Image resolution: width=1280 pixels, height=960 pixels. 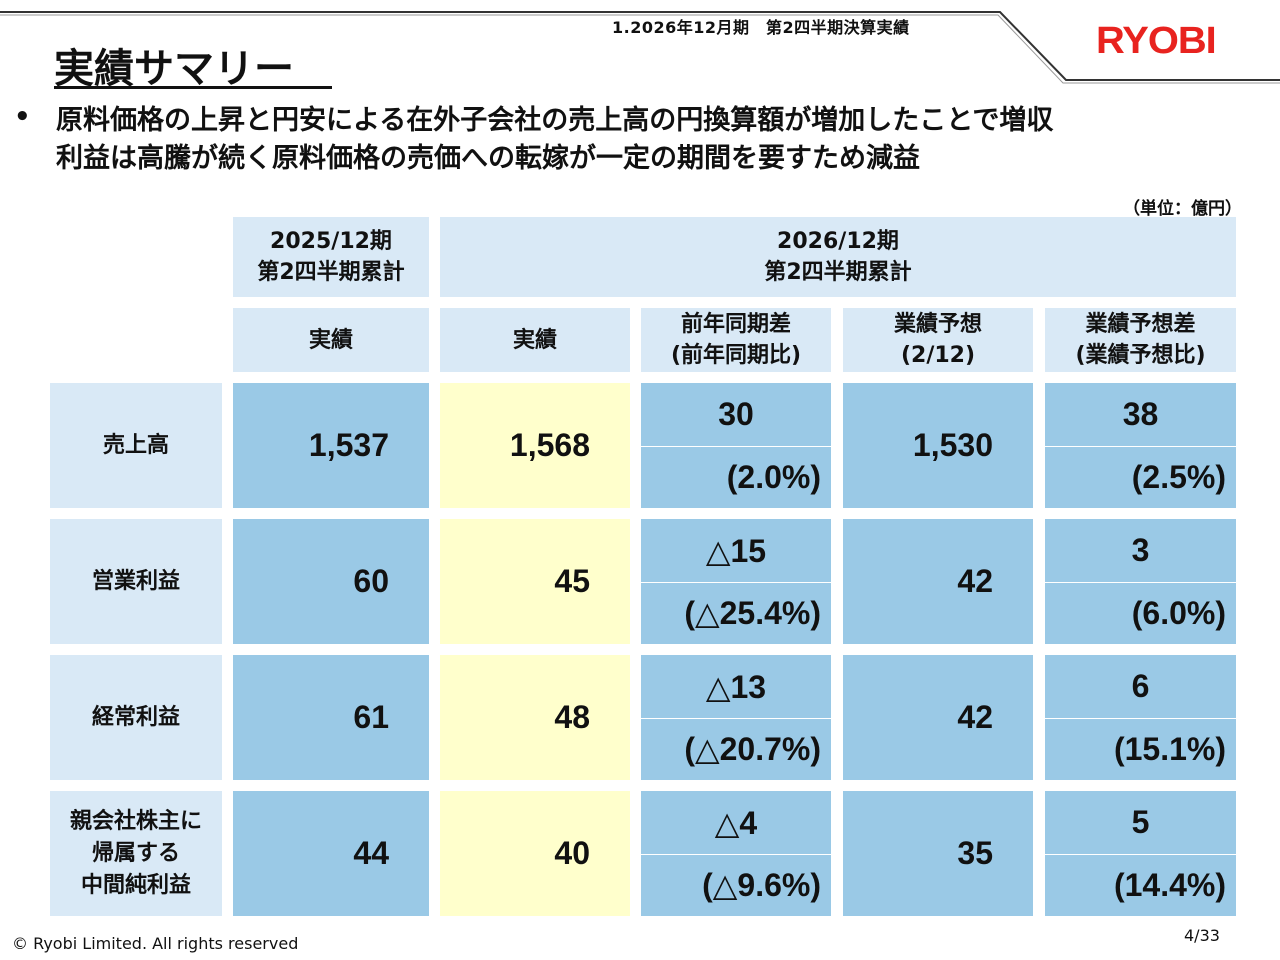 I want to click on operating-profit-vs-forecast: 3 (6.0%), so click(x=1140, y=581).